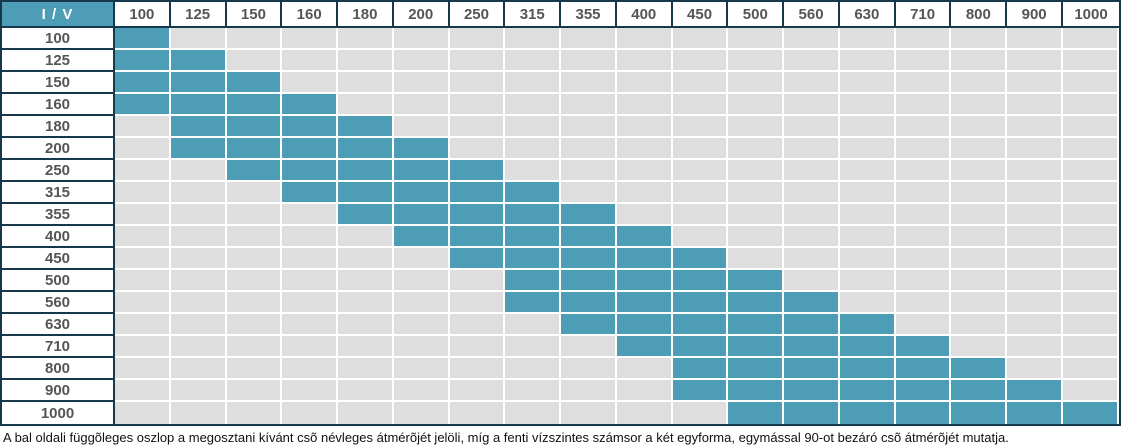 This screenshot has width=1121, height=446. What do you see at coordinates (1035, 15) in the screenshot?
I see `column-header: 900` at bounding box center [1035, 15].